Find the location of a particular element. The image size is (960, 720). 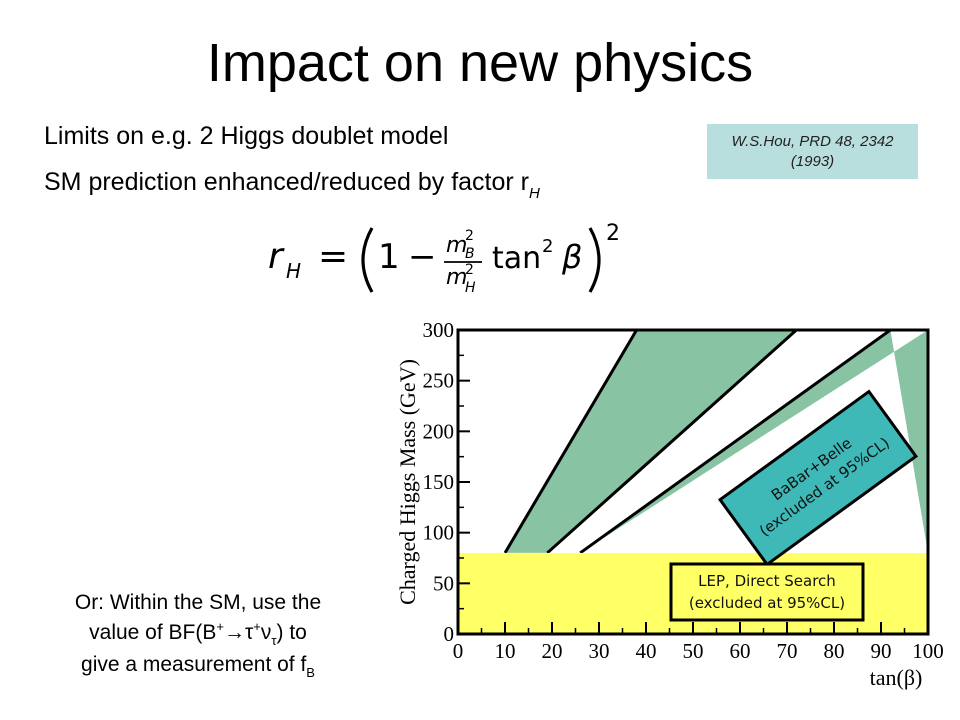

formula-num-sub: B is located at coordinates (470, 254).